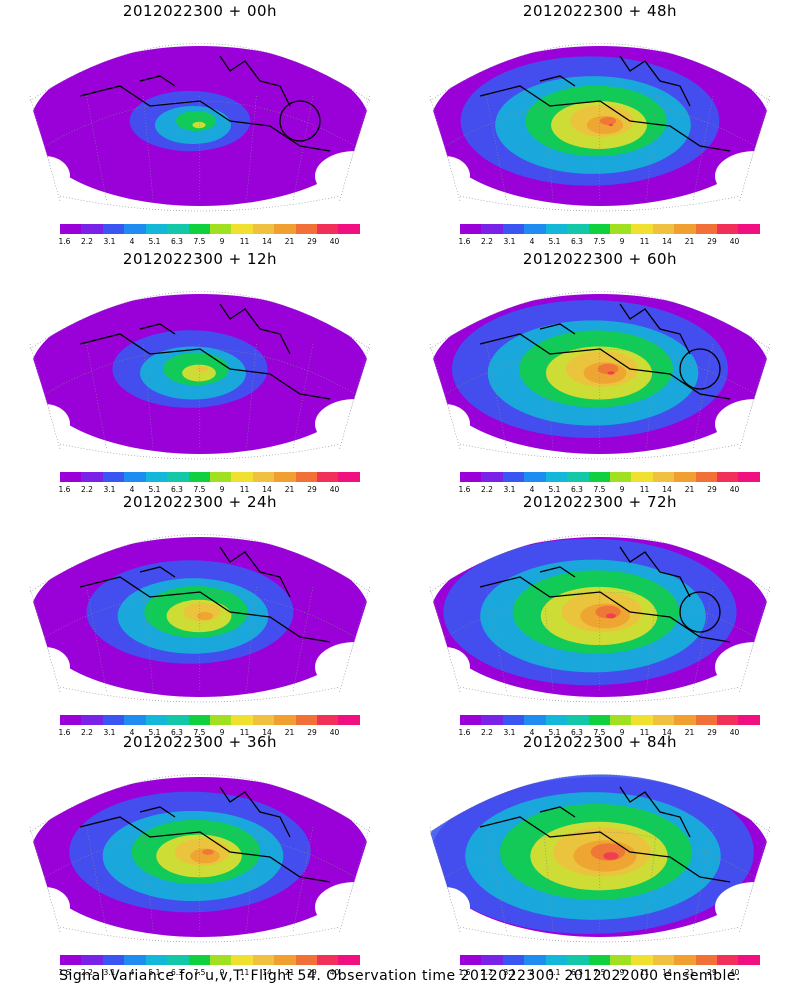 Image resolution: width=800 pixels, height=1000 pixels. I want to click on panel-title: 2012022300 + 00h, so click(200, 11).